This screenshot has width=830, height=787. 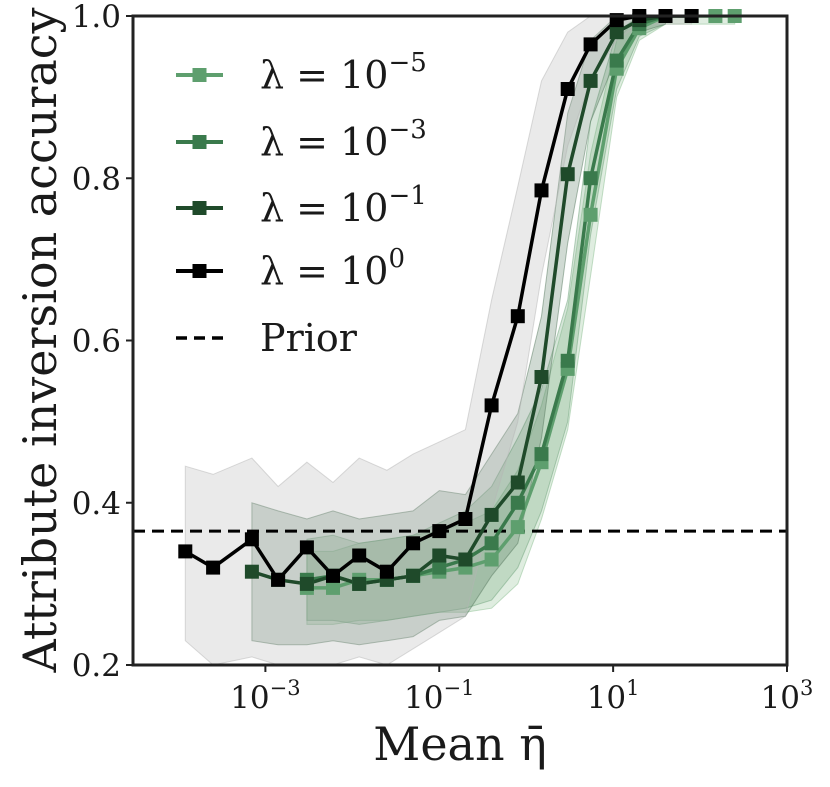 What do you see at coordinates (460, 744) in the screenshot?
I see `x-axis-title: Mean η̄` at bounding box center [460, 744].